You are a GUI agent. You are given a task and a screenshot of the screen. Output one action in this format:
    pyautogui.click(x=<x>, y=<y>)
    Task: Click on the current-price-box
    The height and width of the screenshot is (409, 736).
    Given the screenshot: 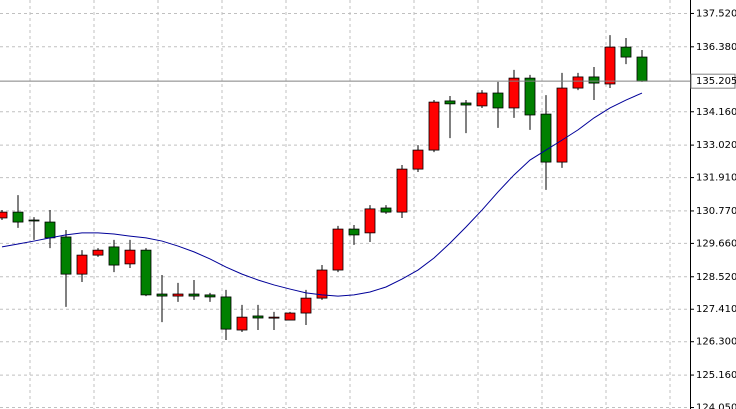 What is the action you would take?
    pyautogui.click(x=713, y=81)
    